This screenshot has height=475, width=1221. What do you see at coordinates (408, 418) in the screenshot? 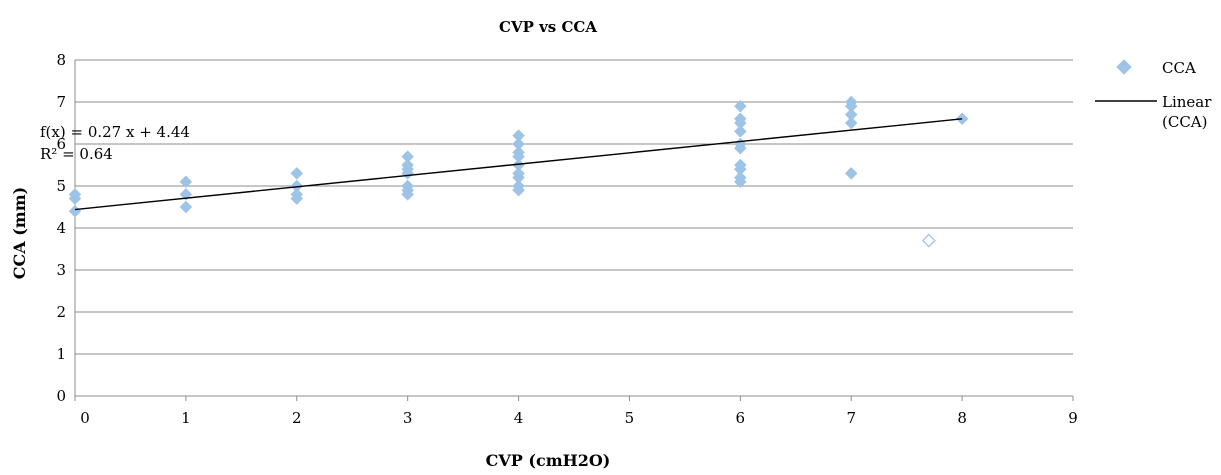
I see `x-tick-label: 3` at bounding box center [408, 418].